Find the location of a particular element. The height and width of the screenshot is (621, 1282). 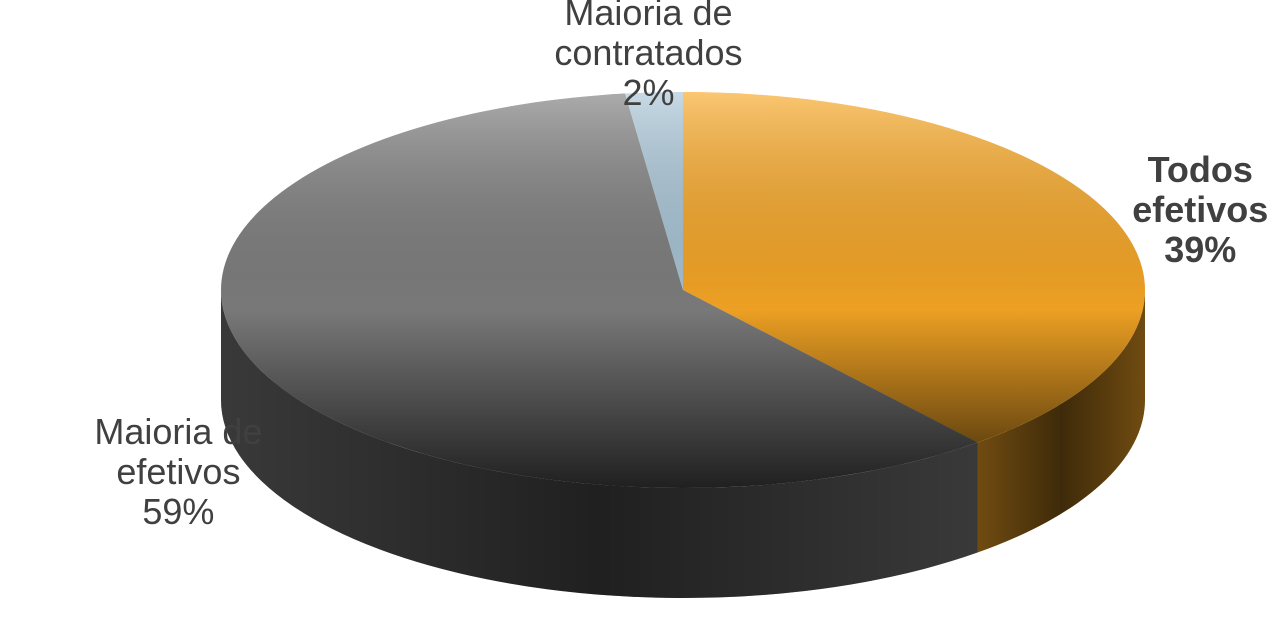

data-label: Maioria de efetivos 59% is located at coordinates (178, 472).